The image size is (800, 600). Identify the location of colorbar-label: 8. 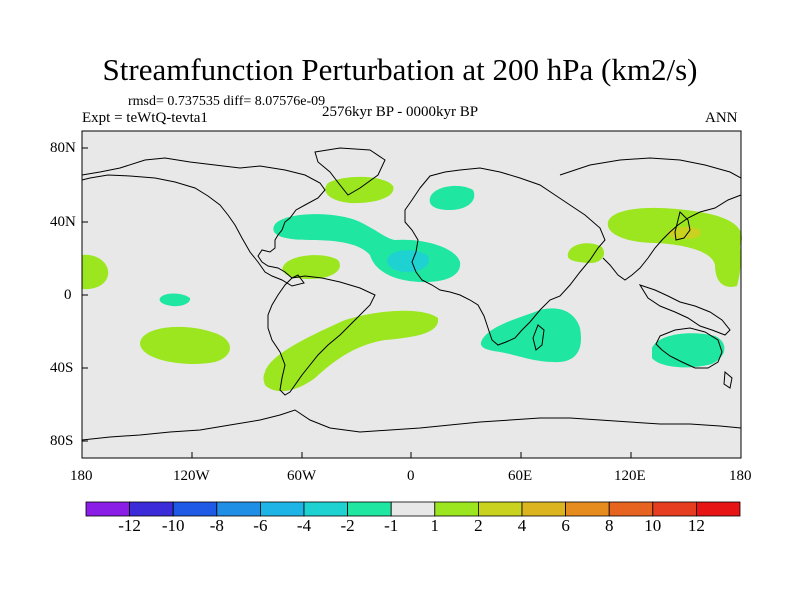
(609, 525).